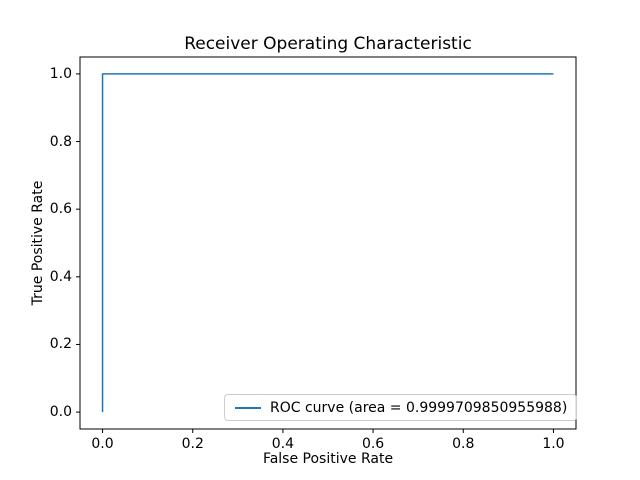 The image size is (640, 480). I want to click on x-axis-label: False Positive Rate, so click(328, 459).